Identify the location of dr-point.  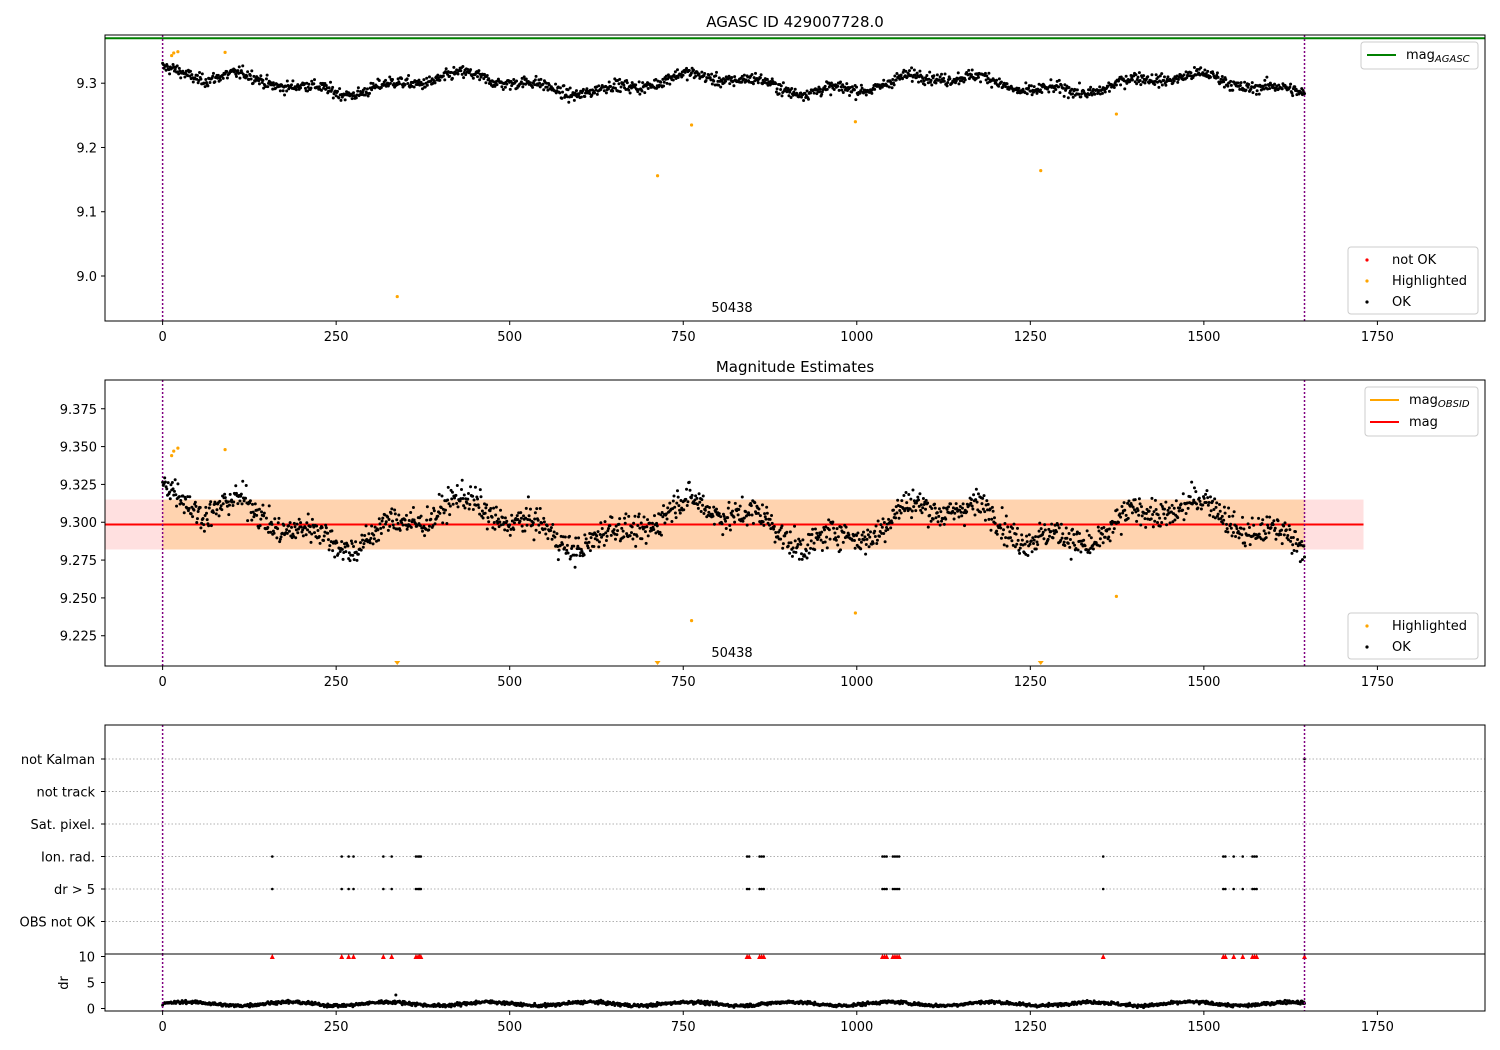
(710, 1005).